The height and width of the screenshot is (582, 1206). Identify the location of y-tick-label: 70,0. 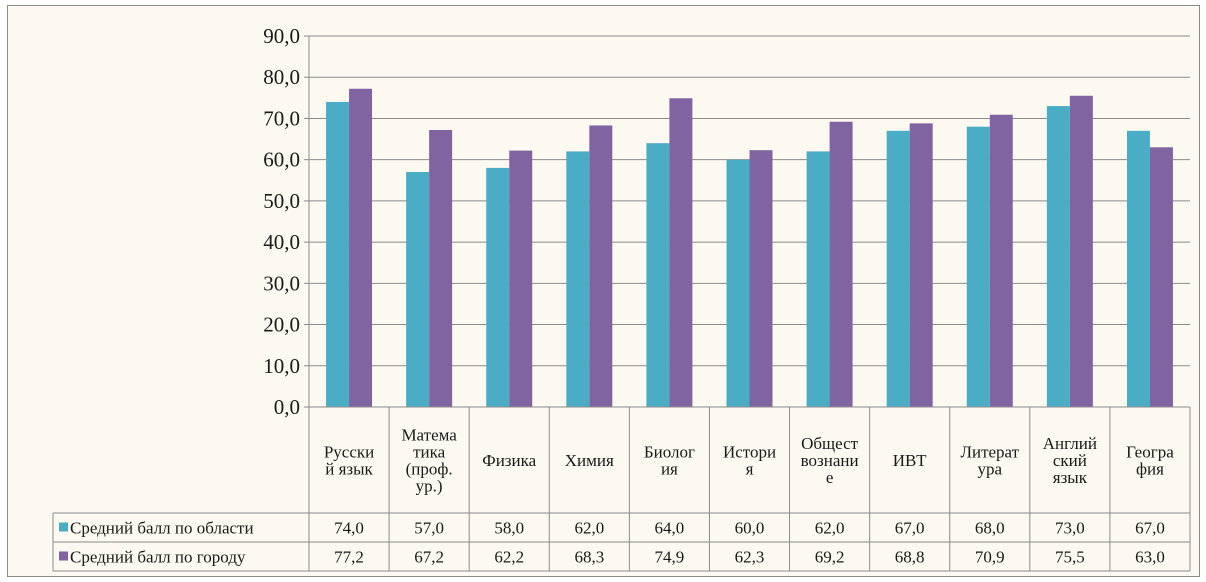
(281, 118).